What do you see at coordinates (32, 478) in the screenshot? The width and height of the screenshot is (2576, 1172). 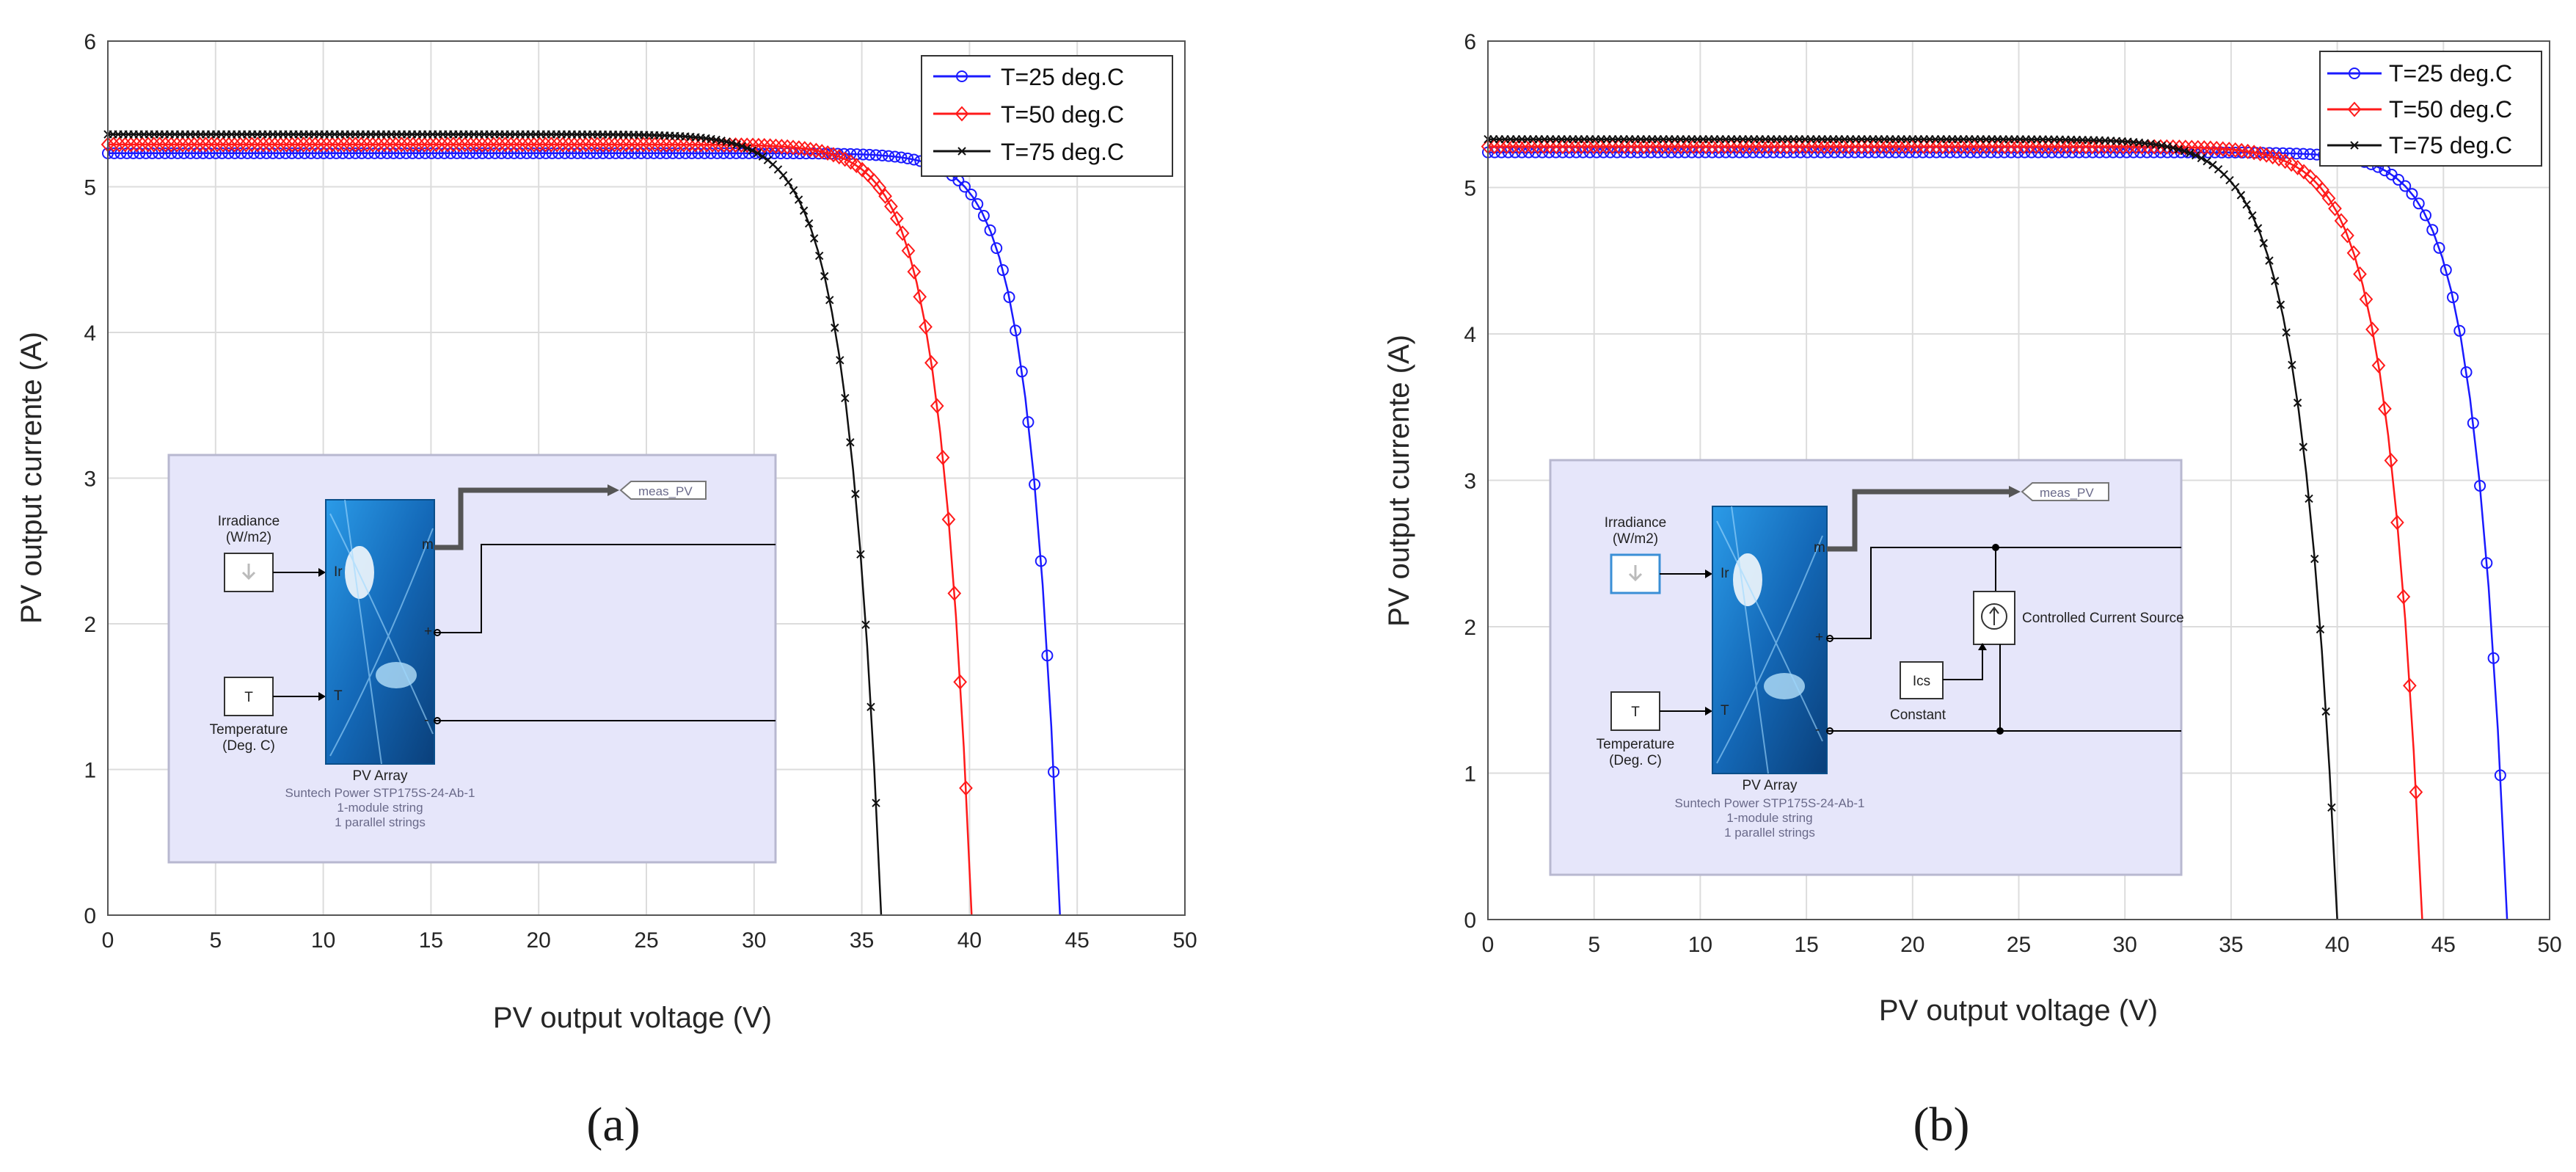 I see `y-axis-label-a: PV output currente (A)` at bounding box center [32, 478].